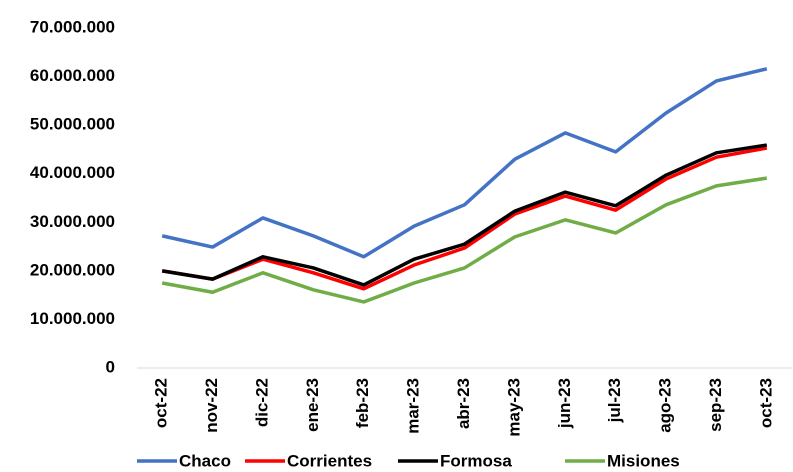  I want to click on x-tick-label: may-23, so click(513, 407).